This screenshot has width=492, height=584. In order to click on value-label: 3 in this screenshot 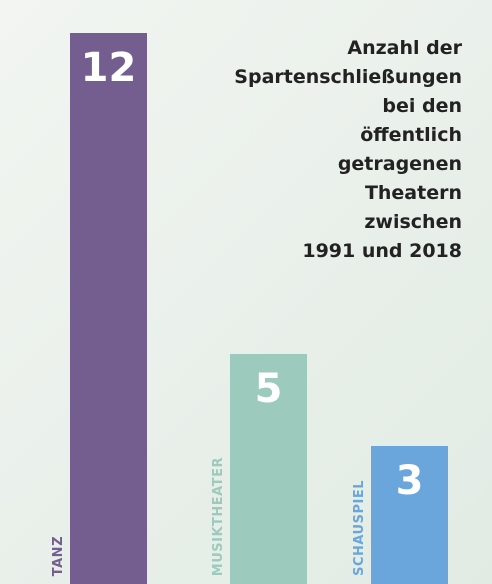, I will do `click(409, 481)`.